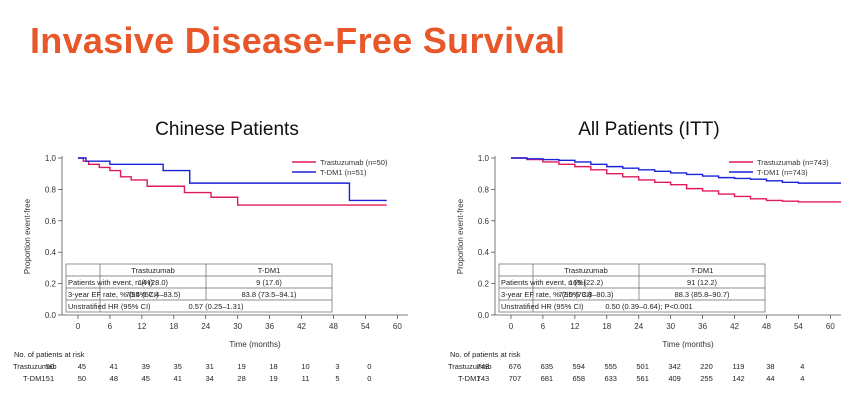 Image resolution: width=866 pixels, height=415 pixels. I want to click on risk-count: 19, so click(273, 378).